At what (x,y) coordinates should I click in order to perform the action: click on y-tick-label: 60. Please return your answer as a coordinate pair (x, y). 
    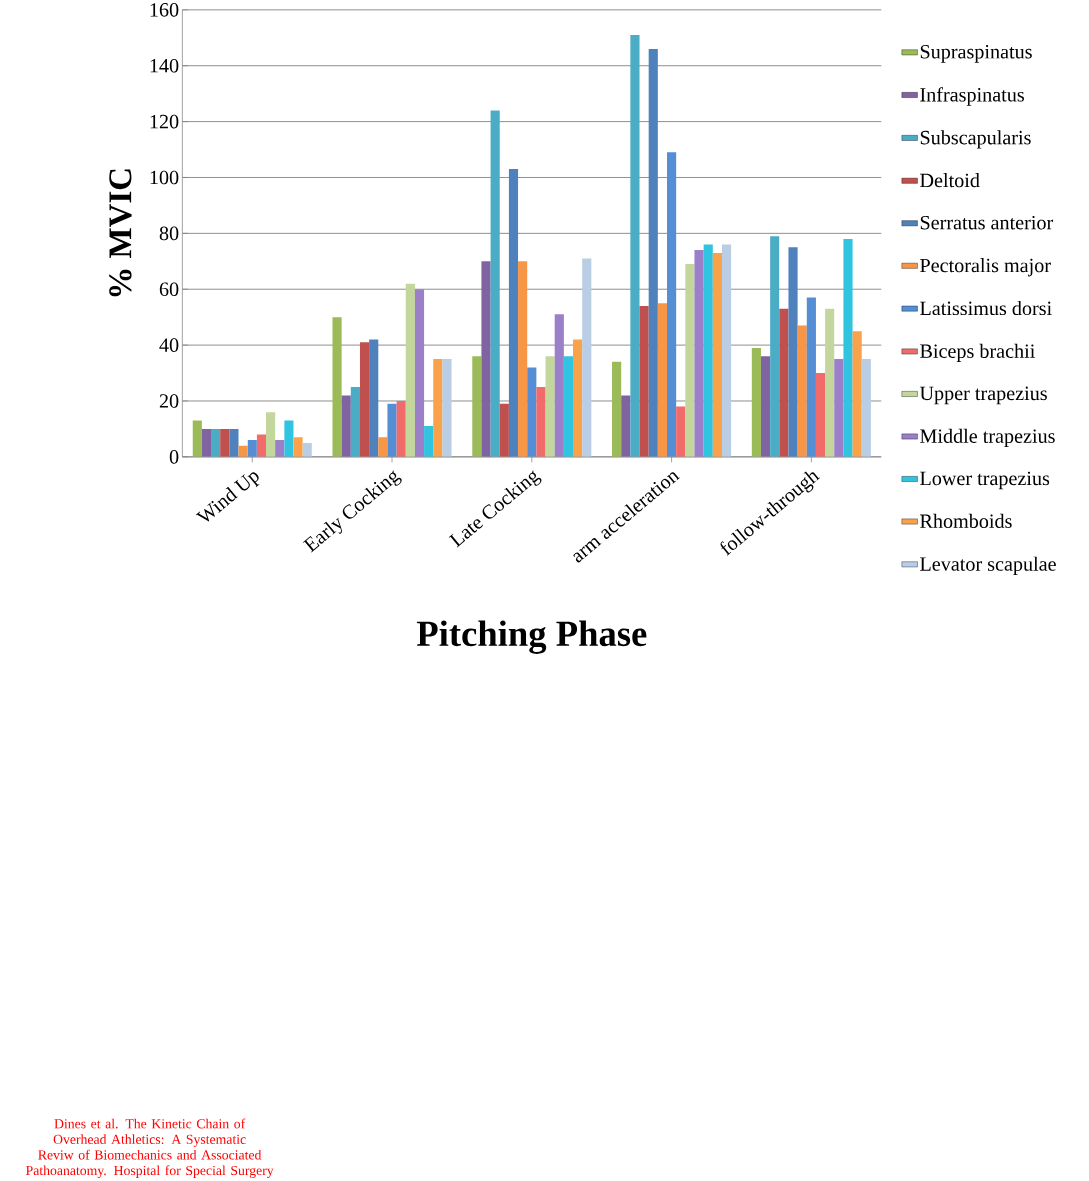
    Looking at the image, I should click on (169, 289).